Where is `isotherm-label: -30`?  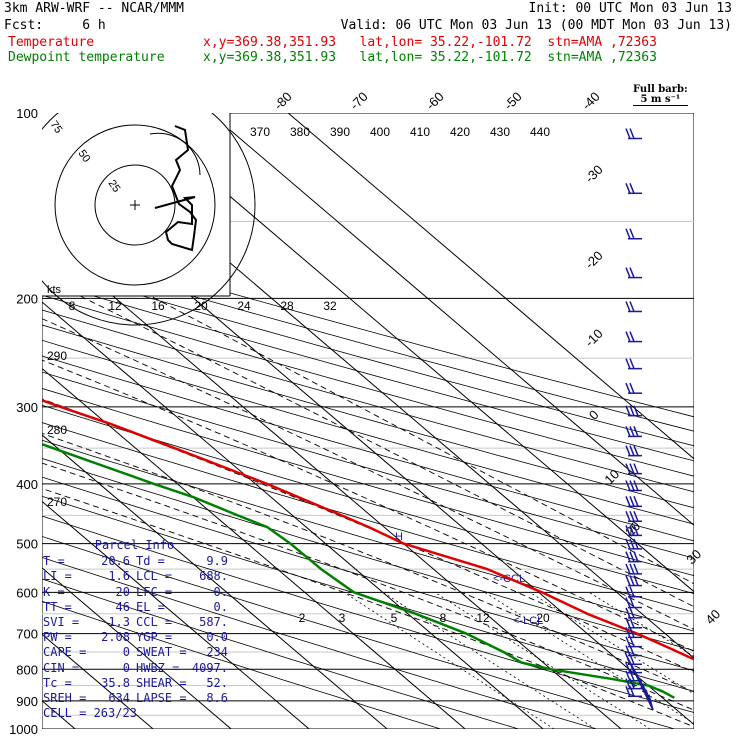 isotherm-label: -30 is located at coordinates (594, 174).